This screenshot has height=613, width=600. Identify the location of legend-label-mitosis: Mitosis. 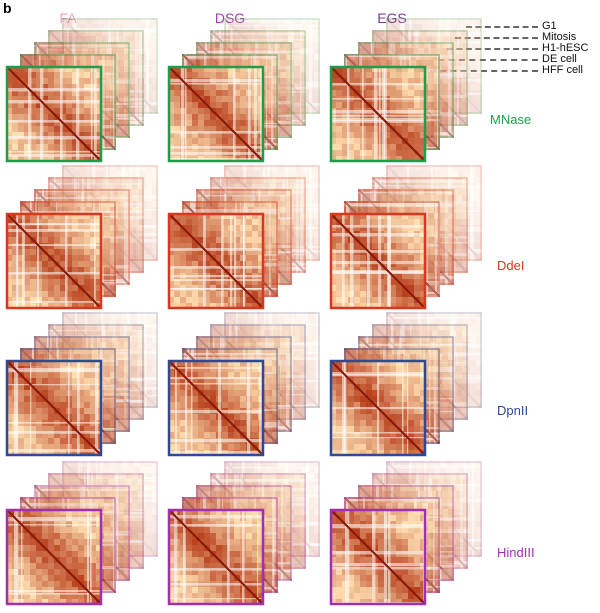
(559, 37).